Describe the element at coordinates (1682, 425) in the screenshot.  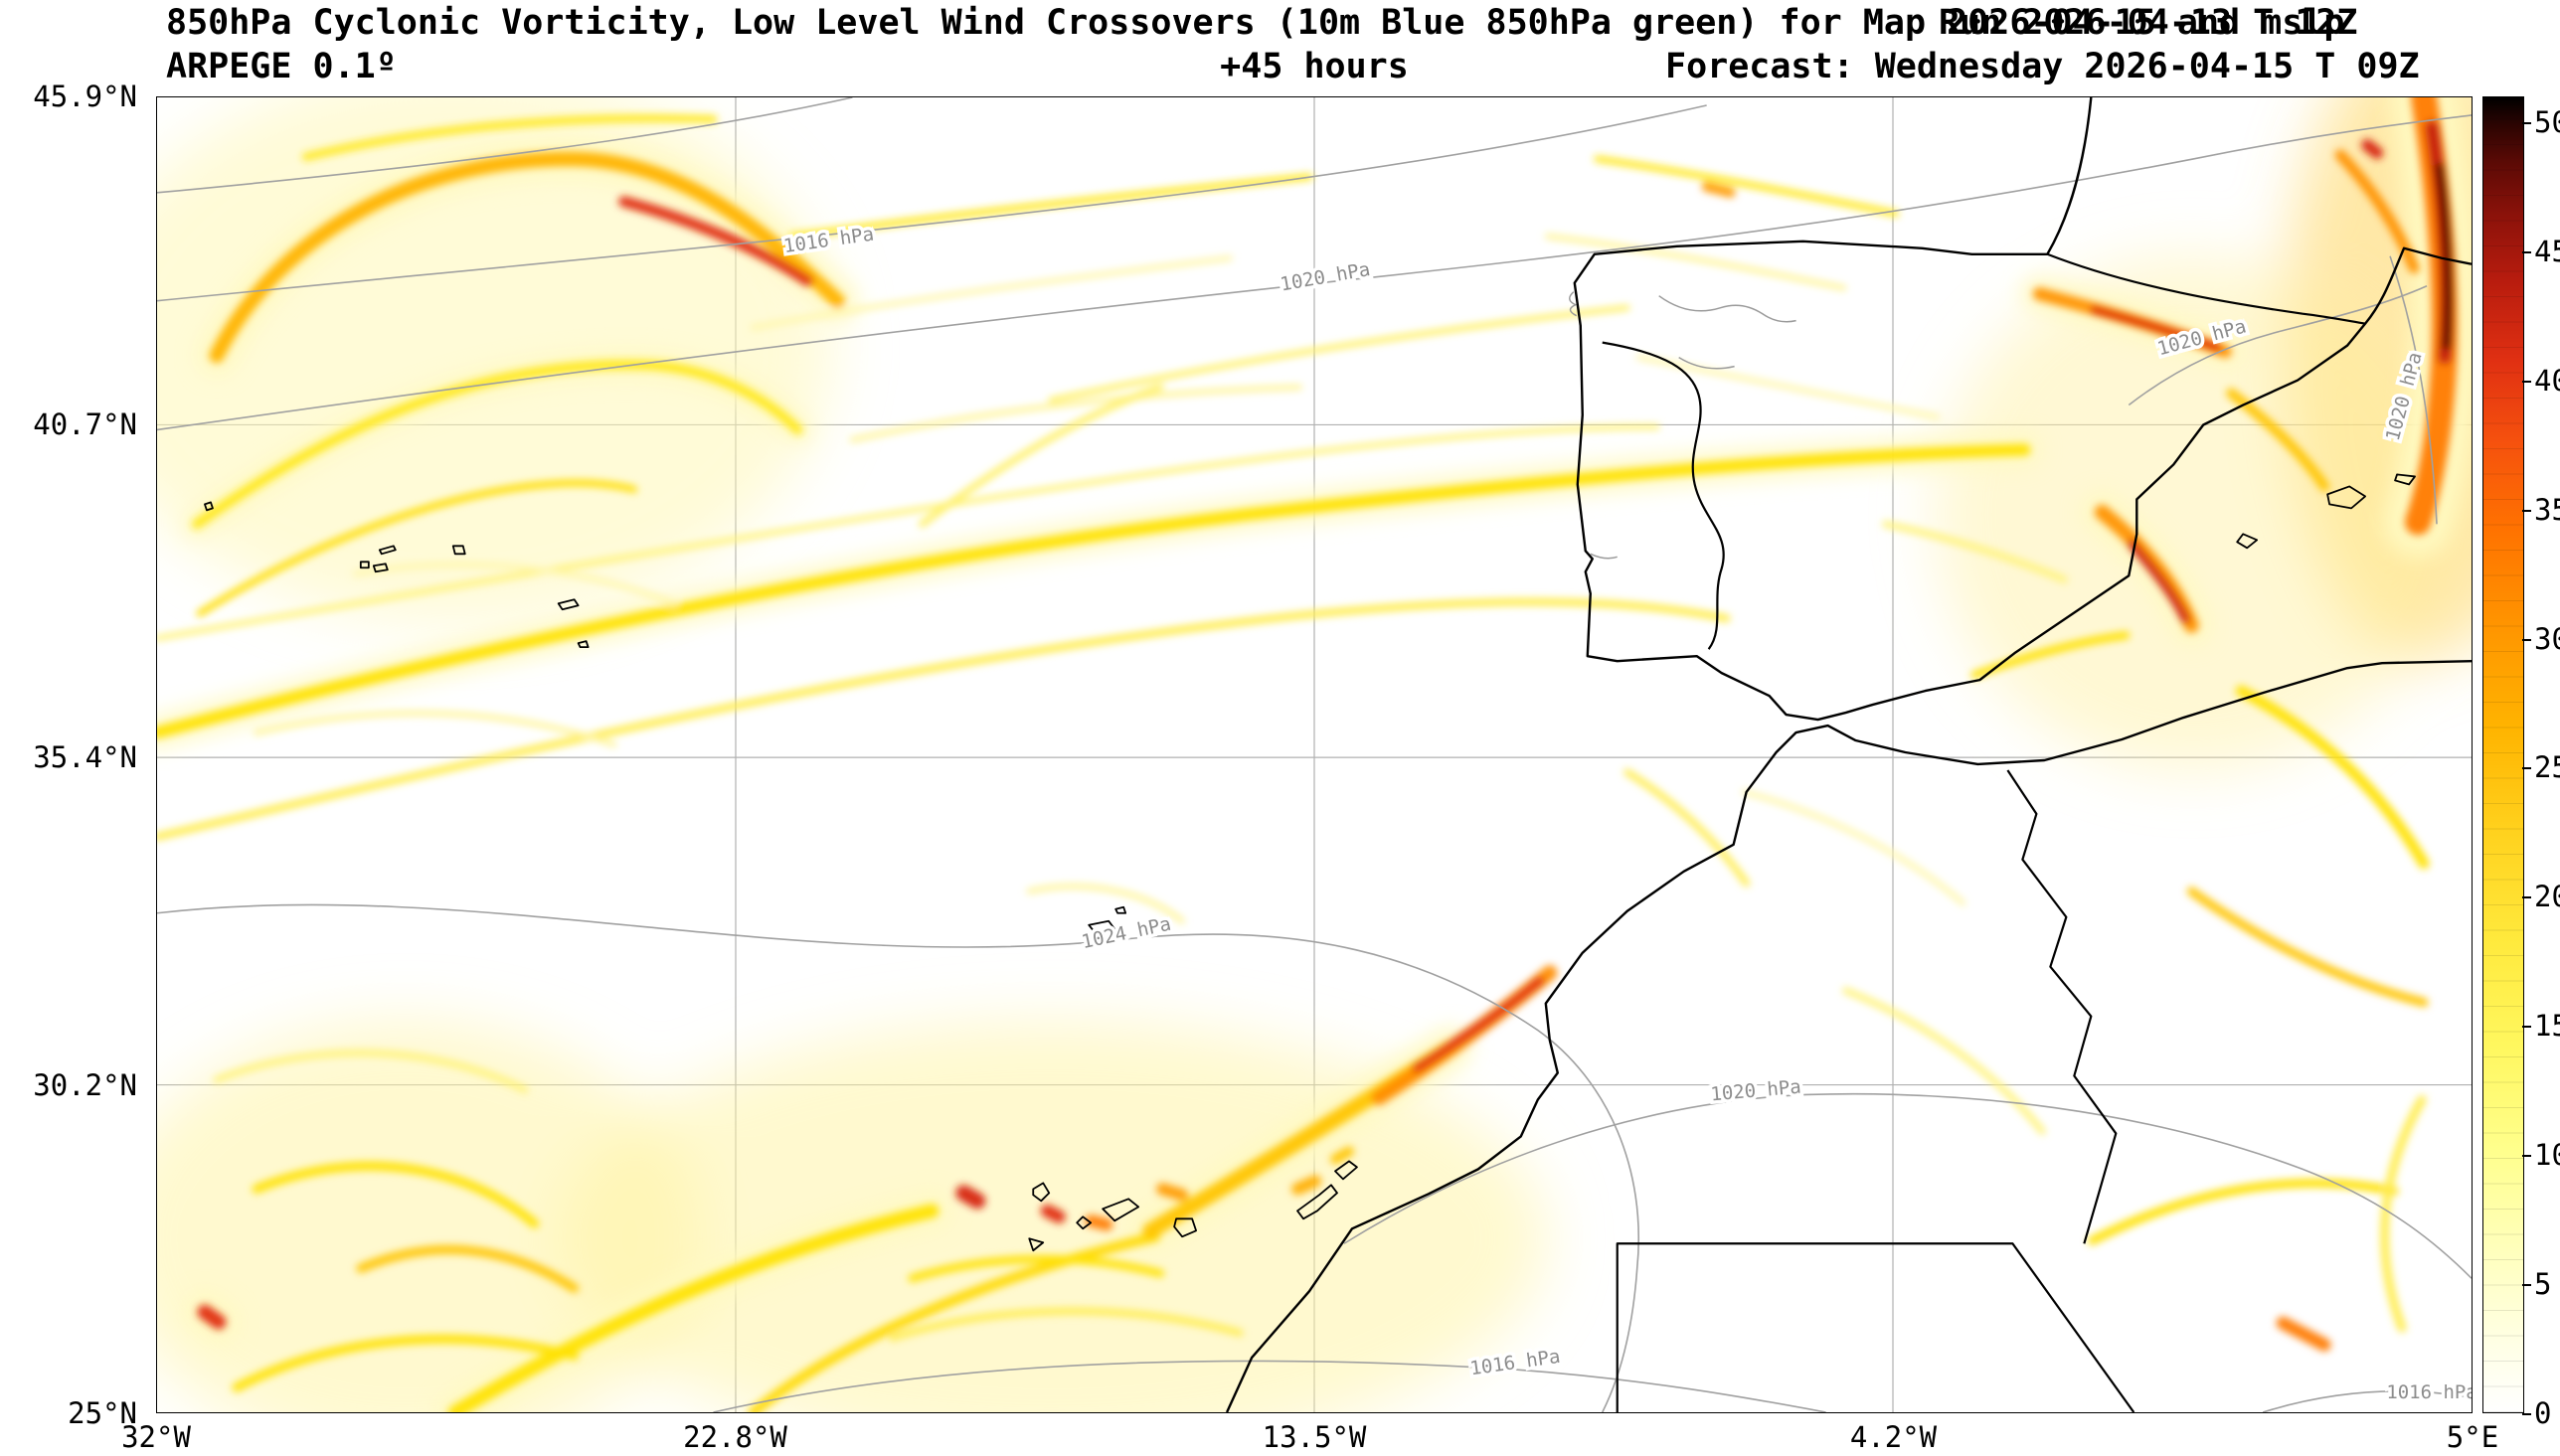
I see `gray-geography` at that location.